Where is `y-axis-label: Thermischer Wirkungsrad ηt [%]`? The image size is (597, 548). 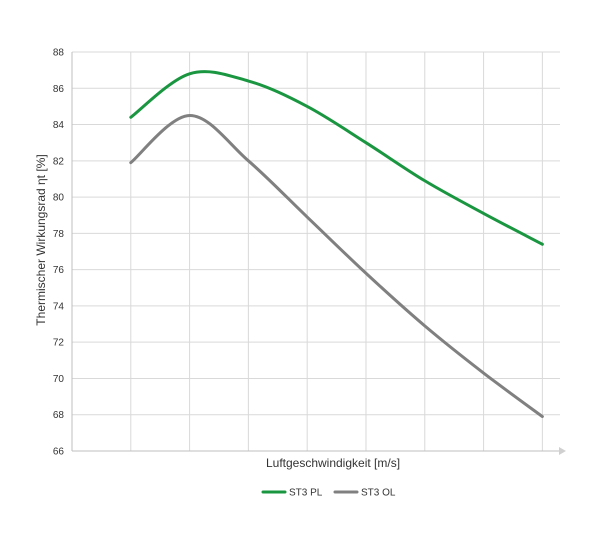 y-axis-label: Thermischer Wirkungsrad ηt [%] is located at coordinates (41, 239).